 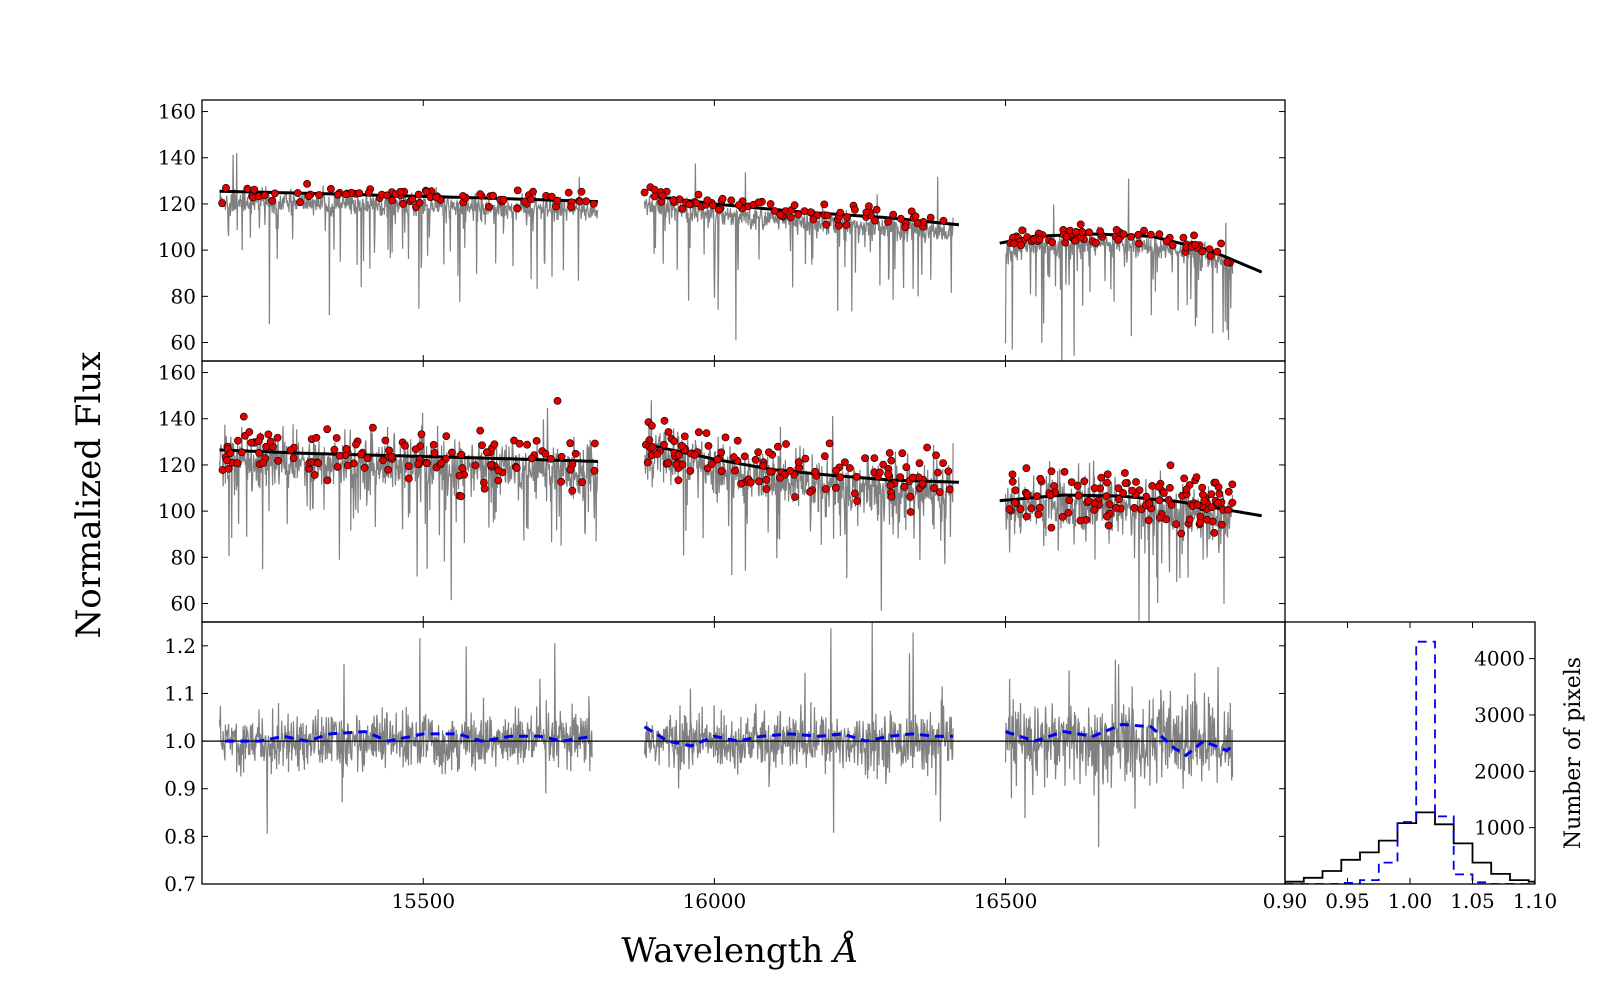 I want to click on x-axis-label: Wavelength Å, so click(x=739, y=950).